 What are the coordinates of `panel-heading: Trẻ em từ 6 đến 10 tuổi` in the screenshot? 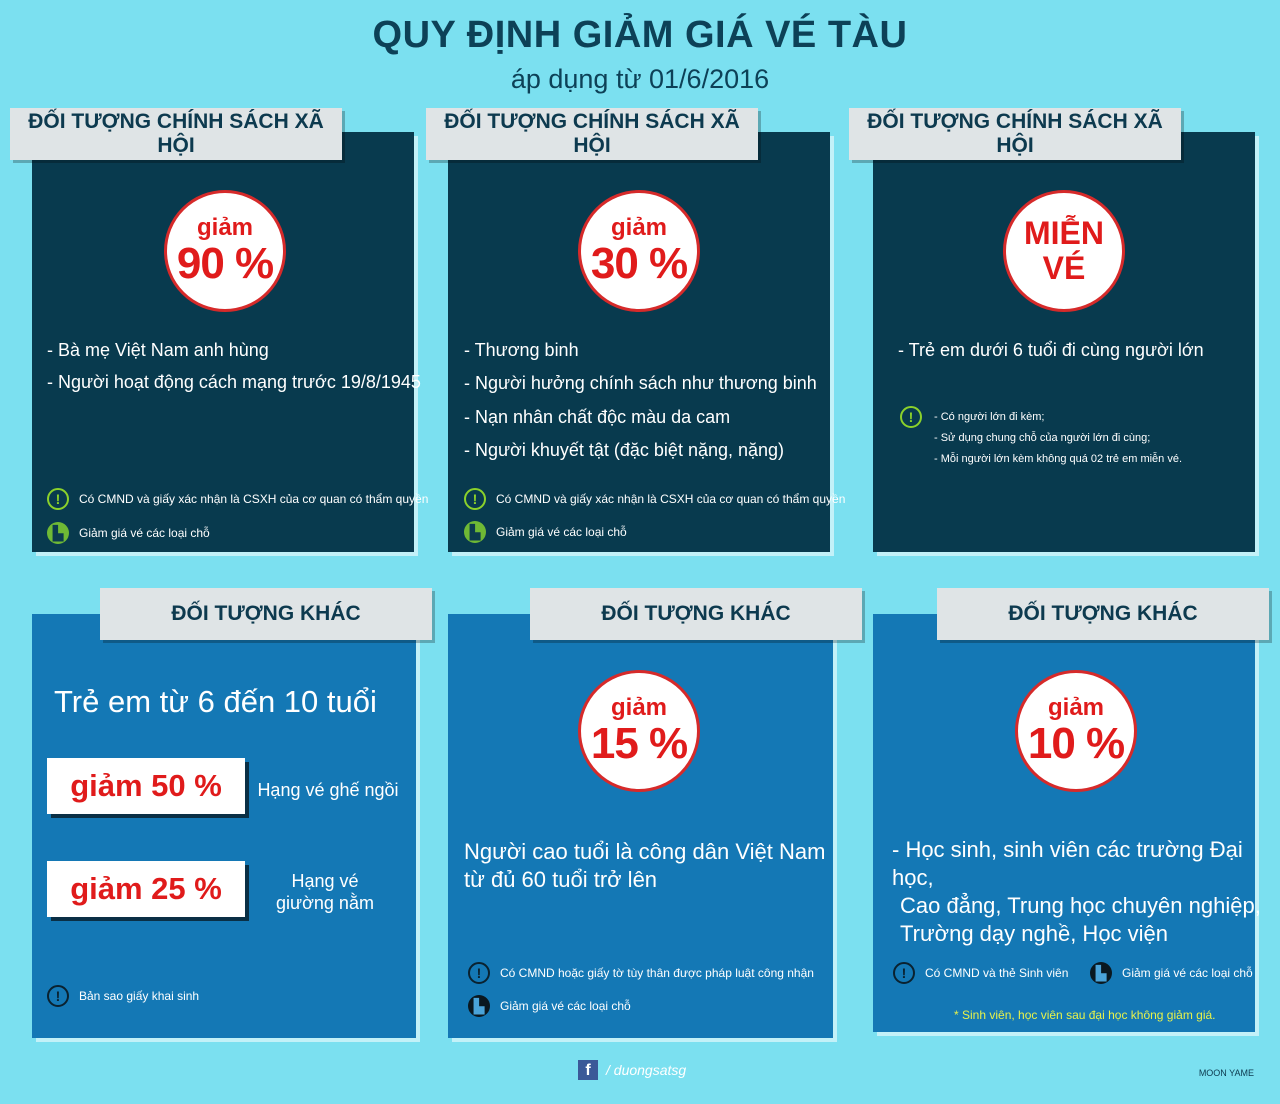 It's located at (215, 701).